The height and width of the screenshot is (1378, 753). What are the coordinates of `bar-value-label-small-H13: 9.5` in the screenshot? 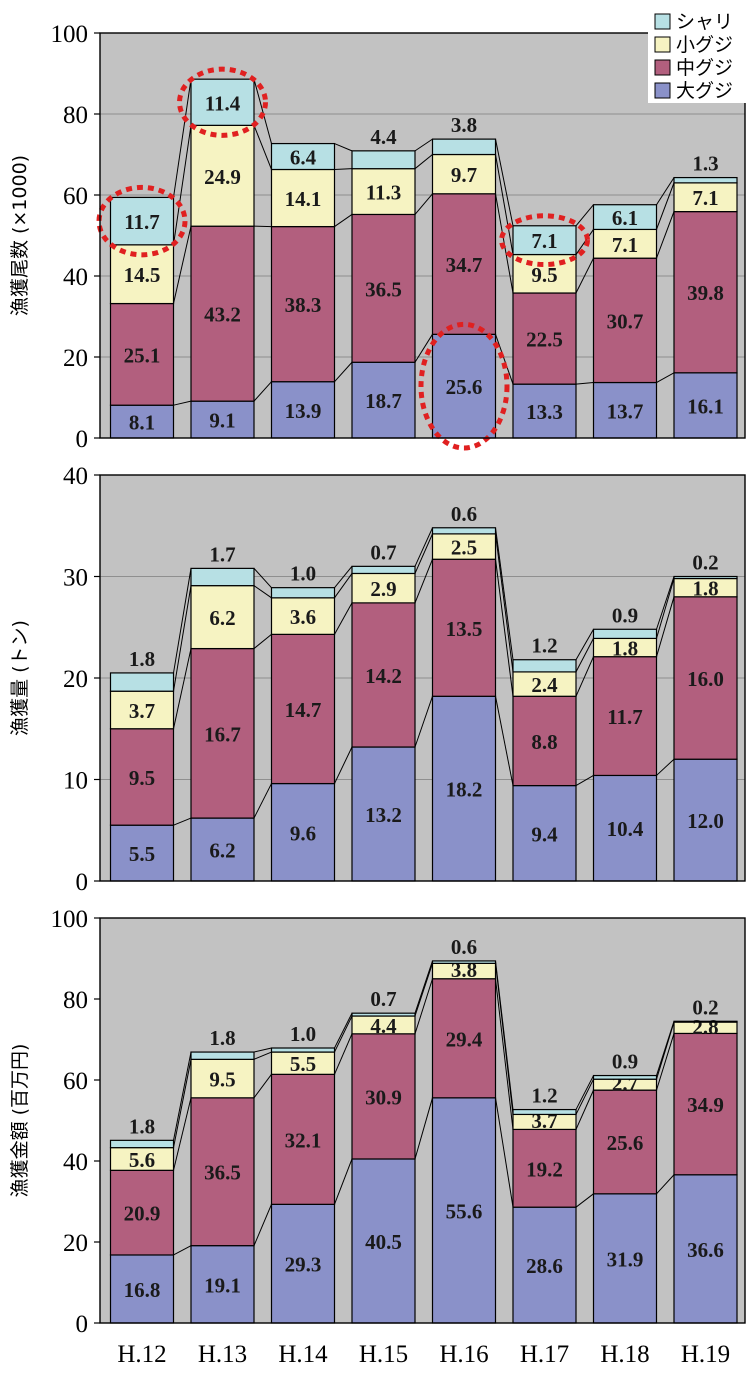 It's located at (222, 1080).